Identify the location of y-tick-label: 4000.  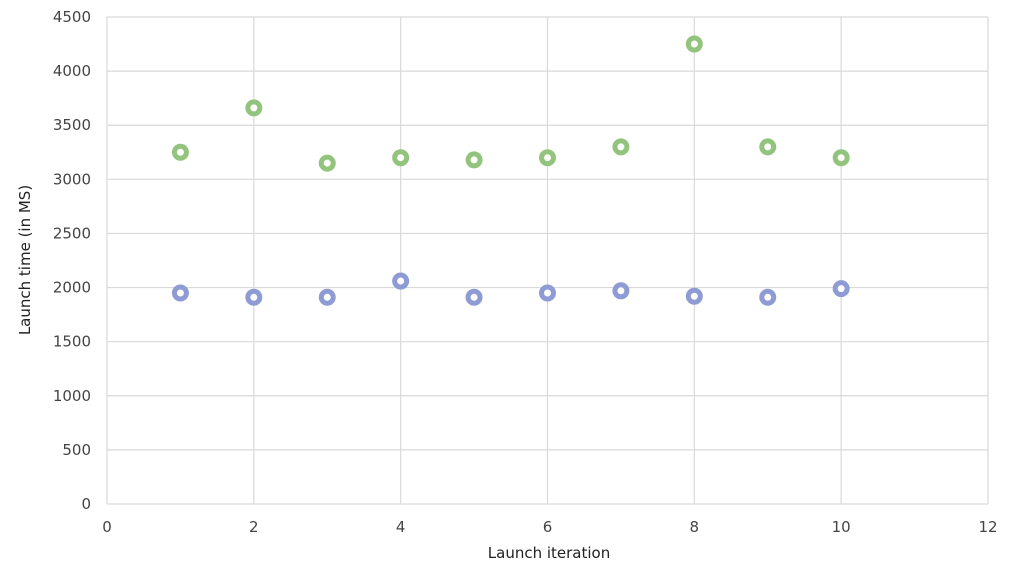
(72, 71).